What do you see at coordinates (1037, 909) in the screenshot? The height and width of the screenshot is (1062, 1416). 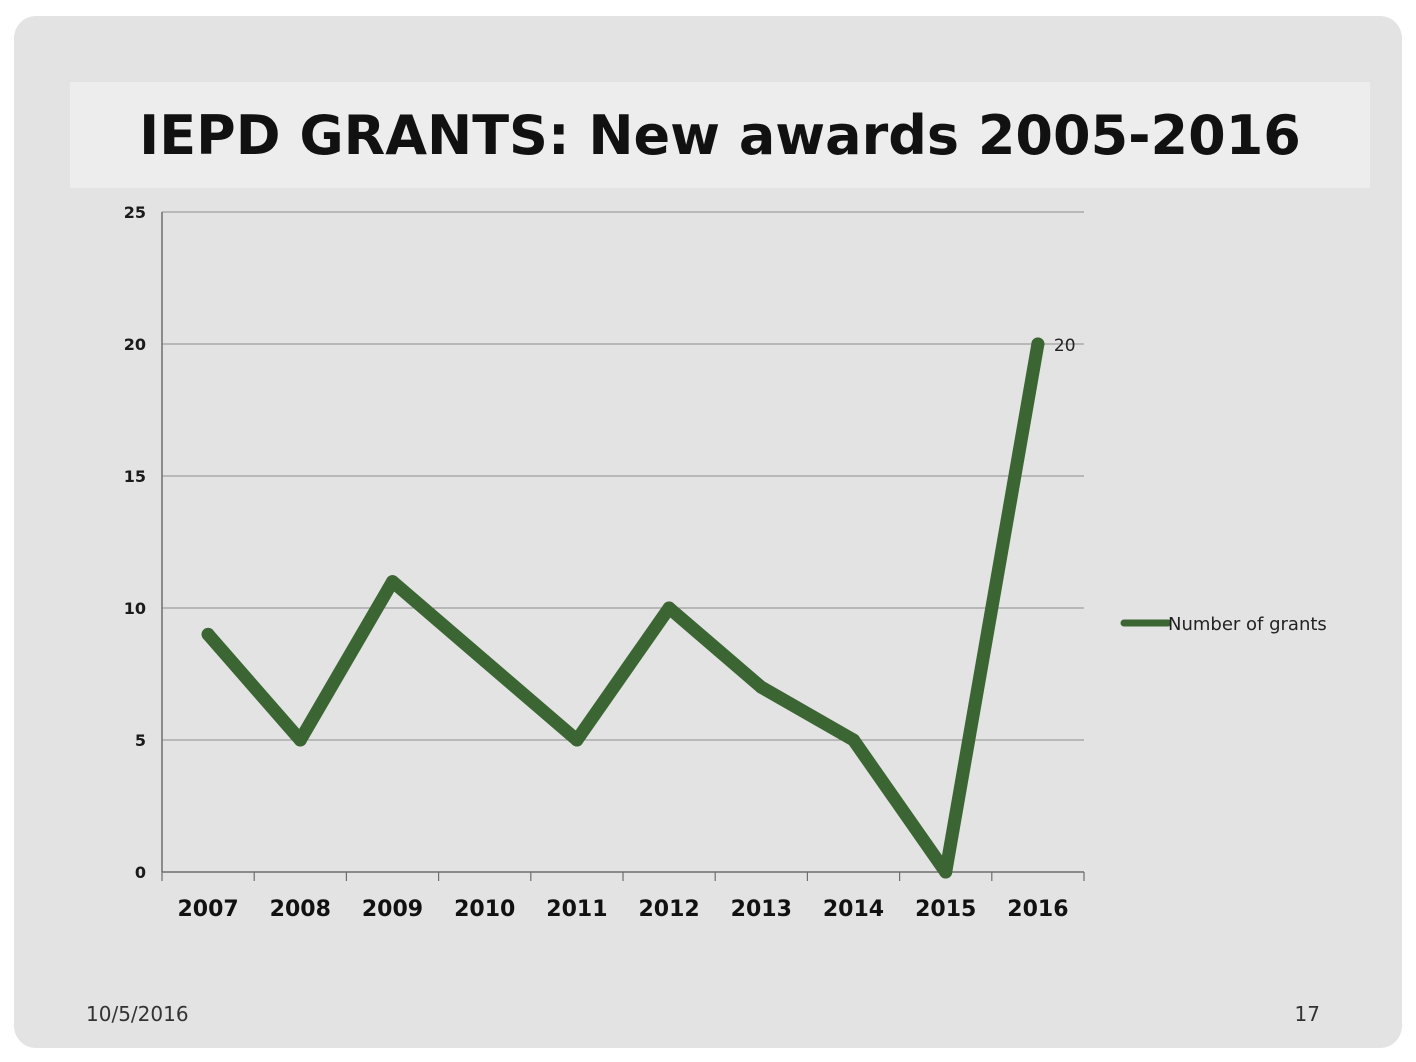 I see `x-tick-label: 2016` at bounding box center [1037, 909].